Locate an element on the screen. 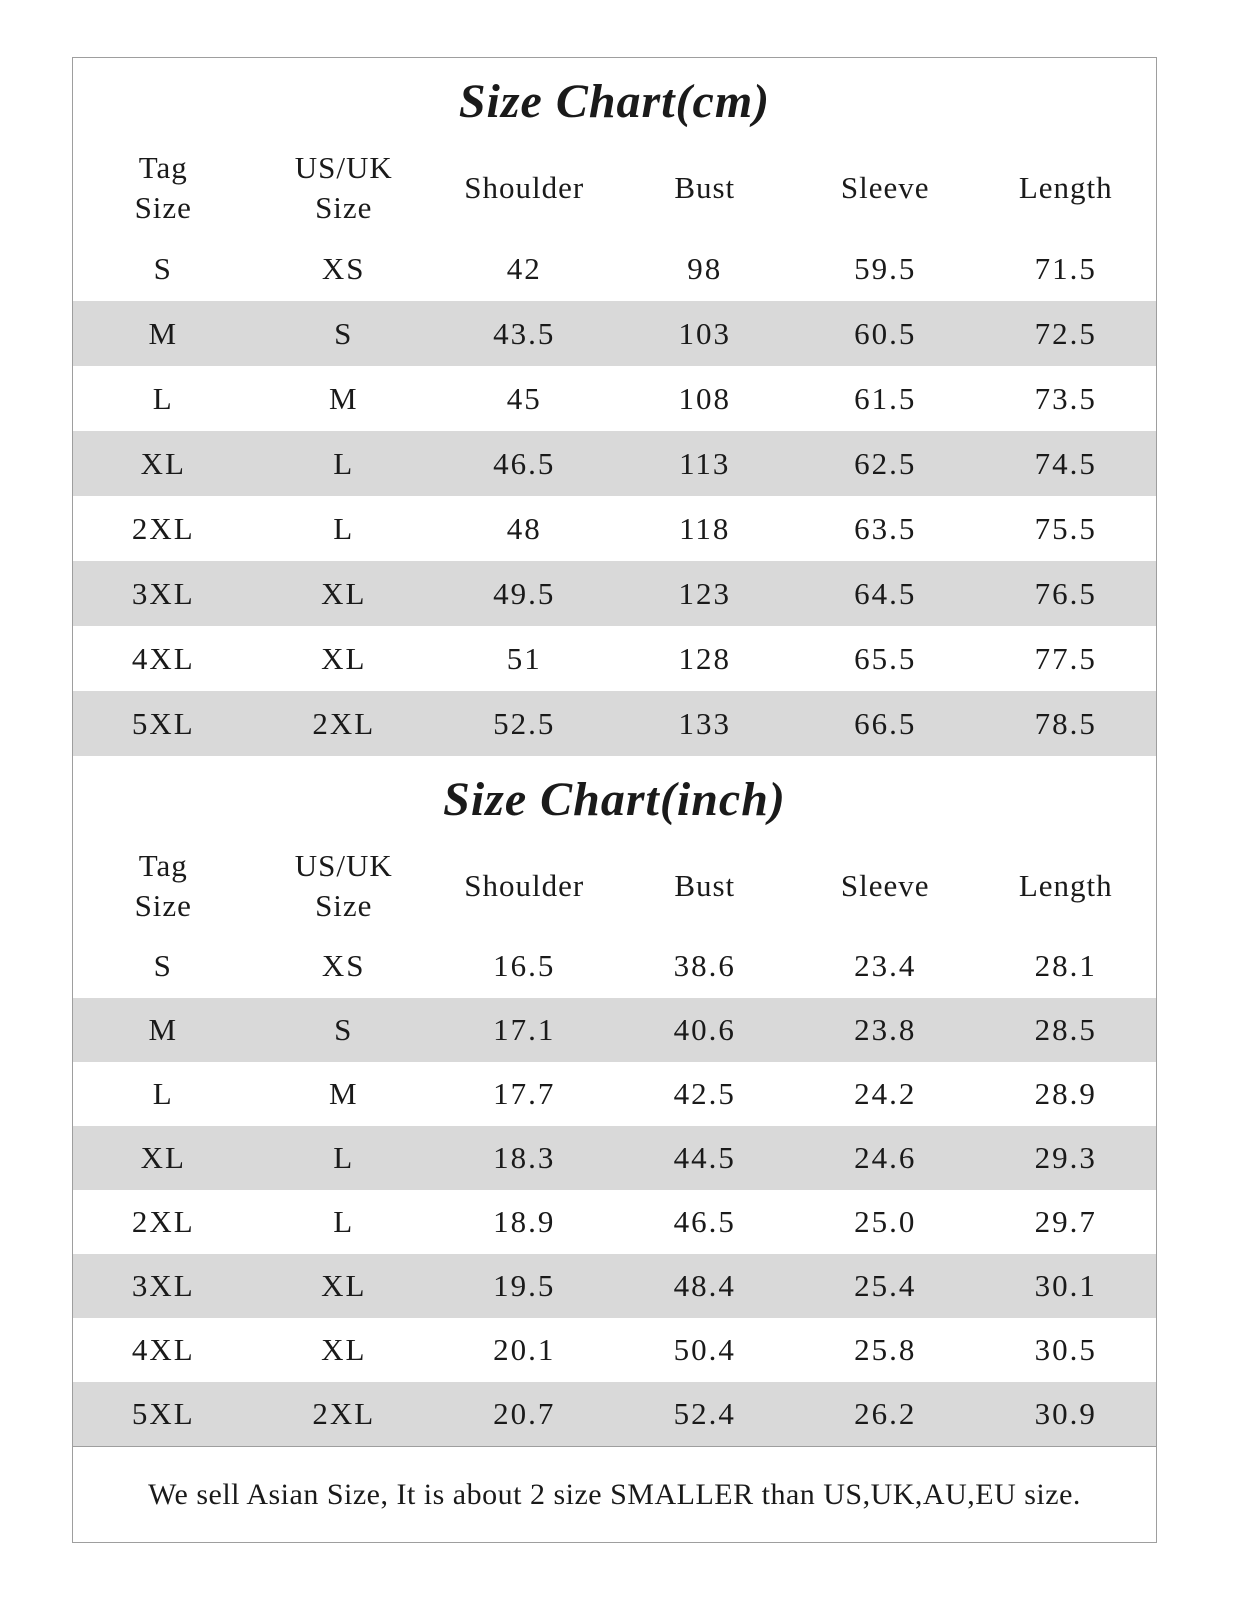  table-cell: 64.5 is located at coordinates (885, 593).